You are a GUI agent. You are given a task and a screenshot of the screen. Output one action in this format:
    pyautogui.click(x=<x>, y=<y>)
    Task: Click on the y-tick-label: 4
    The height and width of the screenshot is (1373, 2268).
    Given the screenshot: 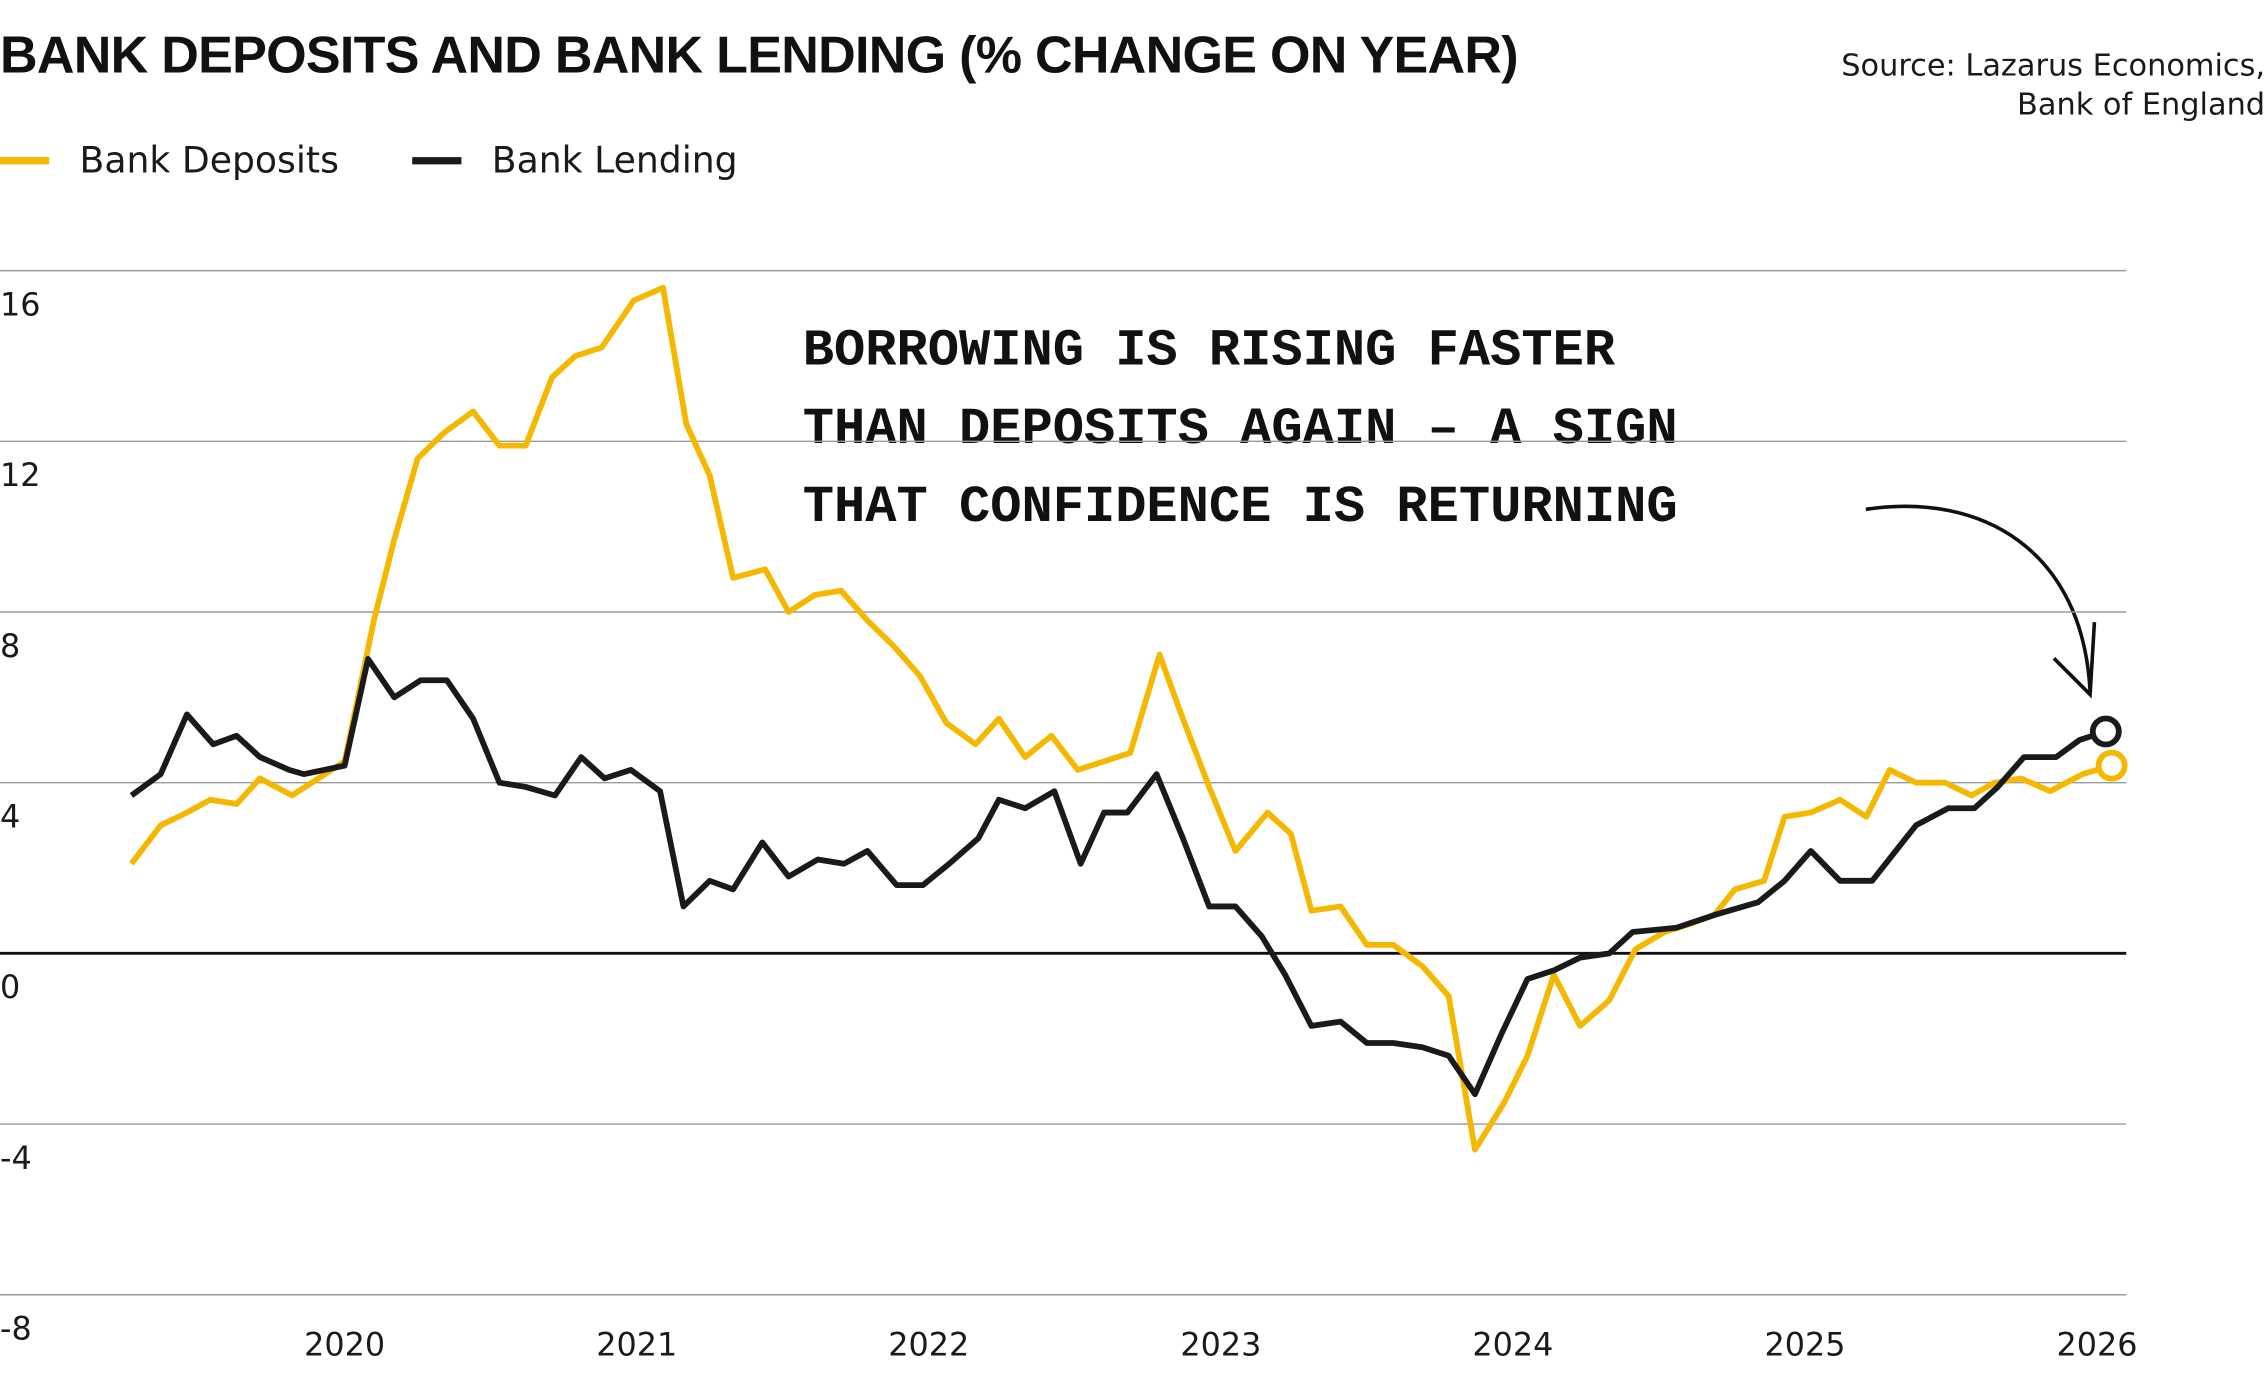 What is the action you would take?
    pyautogui.click(x=10, y=817)
    